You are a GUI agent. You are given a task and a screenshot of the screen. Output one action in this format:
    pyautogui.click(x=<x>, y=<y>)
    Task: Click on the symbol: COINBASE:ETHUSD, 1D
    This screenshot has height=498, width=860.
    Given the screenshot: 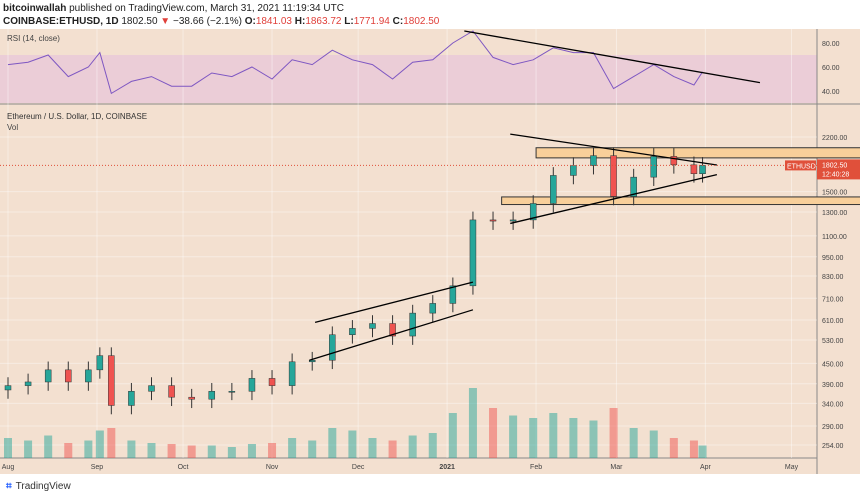 What is the action you would take?
    pyautogui.click(x=61, y=21)
    